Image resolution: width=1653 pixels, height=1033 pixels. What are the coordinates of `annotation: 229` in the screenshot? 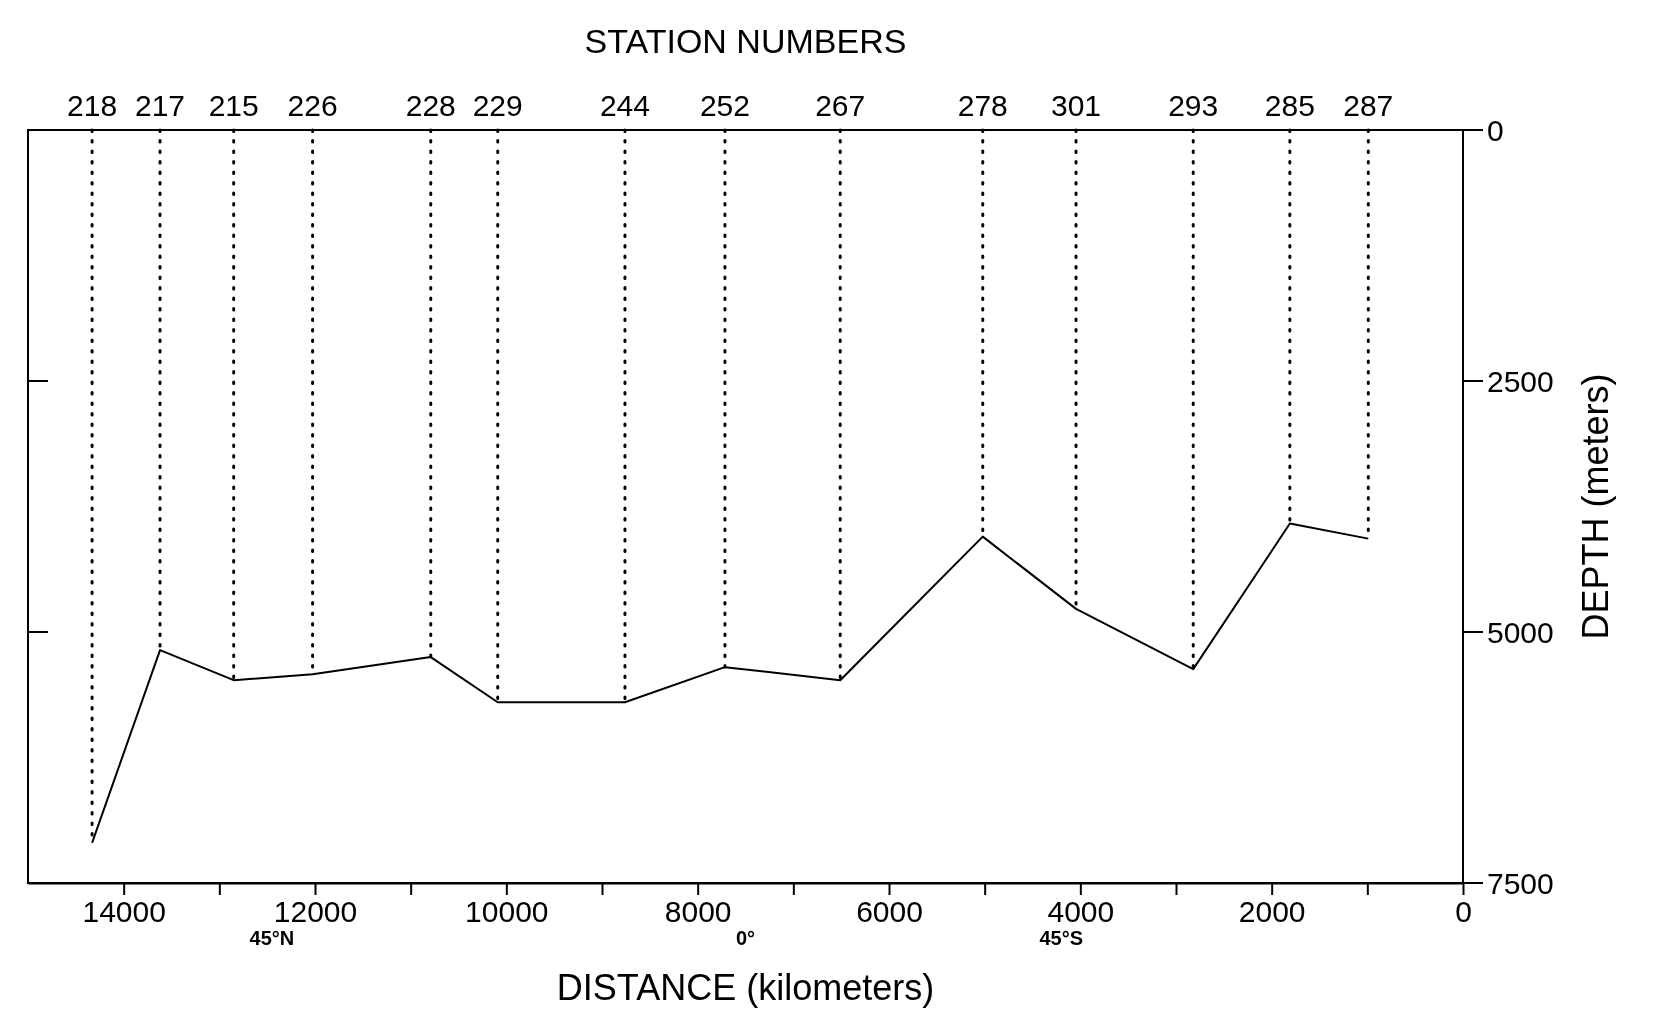 It's located at (497, 105).